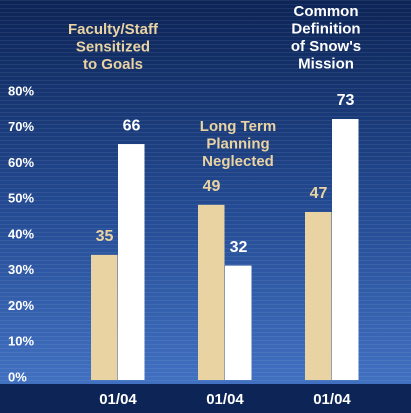 This screenshot has width=411, height=413. Describe the element at coordinates (105, 236) in the screenshot. I see `data-label: 35` at that location.